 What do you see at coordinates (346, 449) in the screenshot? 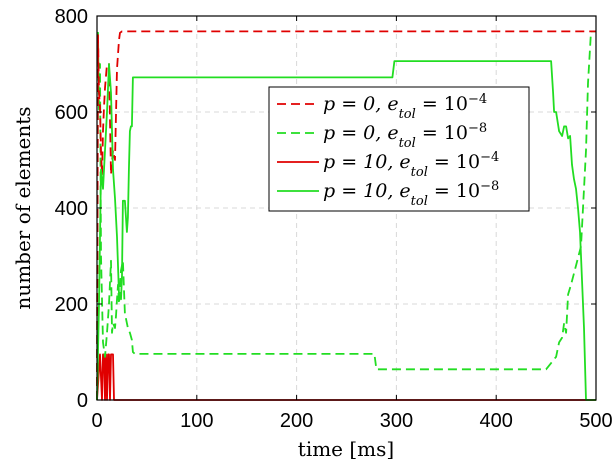
I see `x-axis-label: time [ms]` at bounding box center [346, 449].